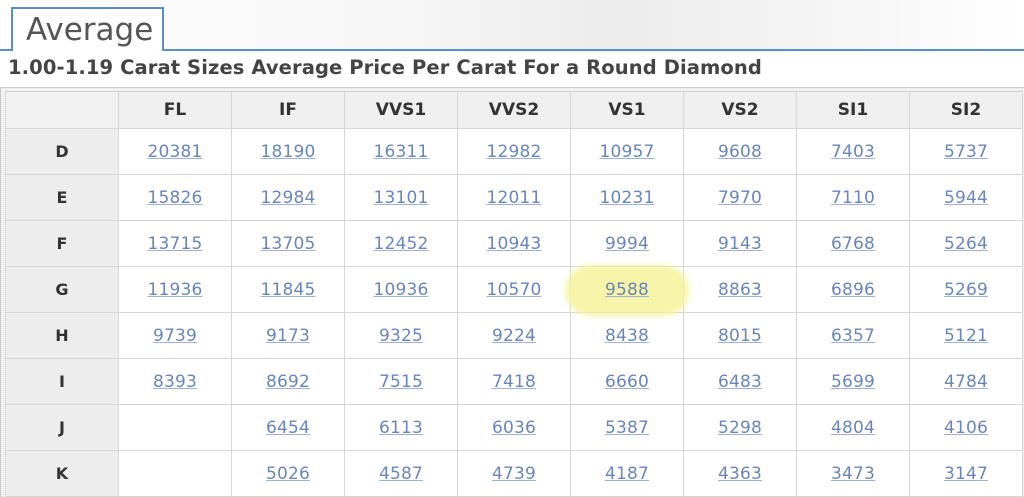 The image size is (1024, 497). Describe the element at coordinates (966, 381) in the screenshot. I see `price-link: 4784` at that location.